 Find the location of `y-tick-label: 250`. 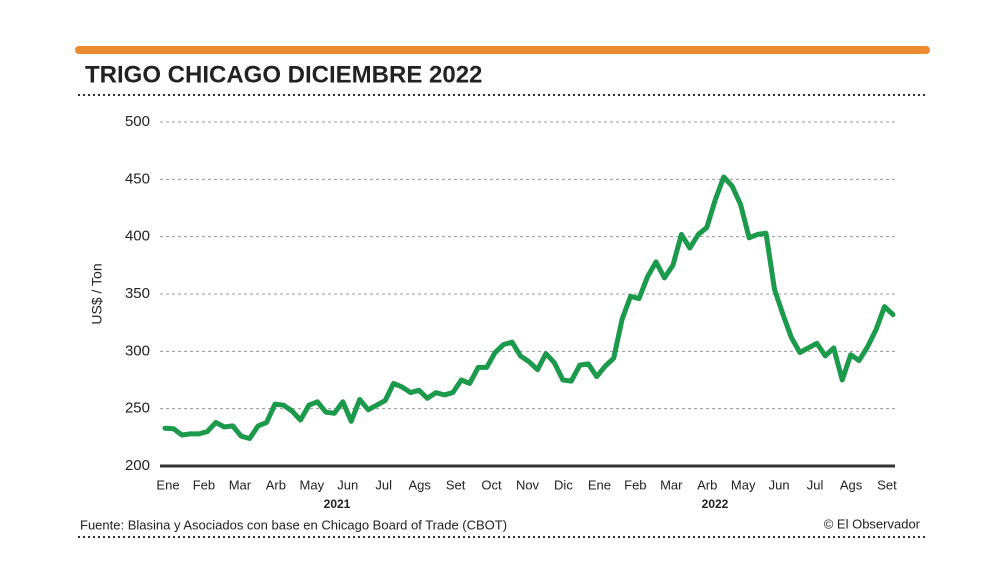

y-tick-label: 250 is located at coordinates (137, 408).